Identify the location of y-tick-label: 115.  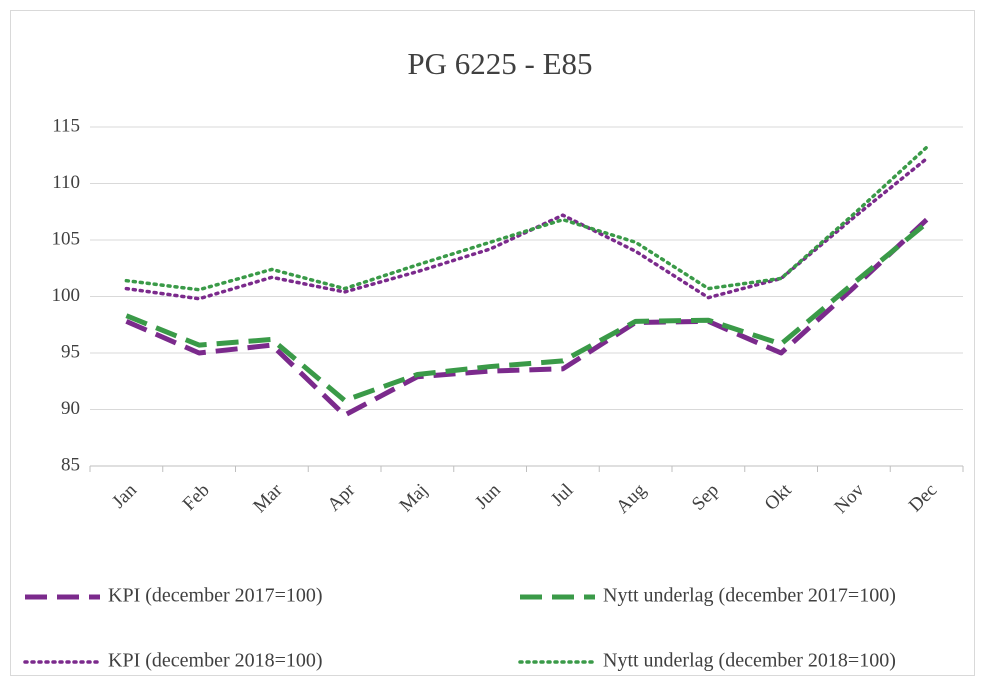
(66, 125).